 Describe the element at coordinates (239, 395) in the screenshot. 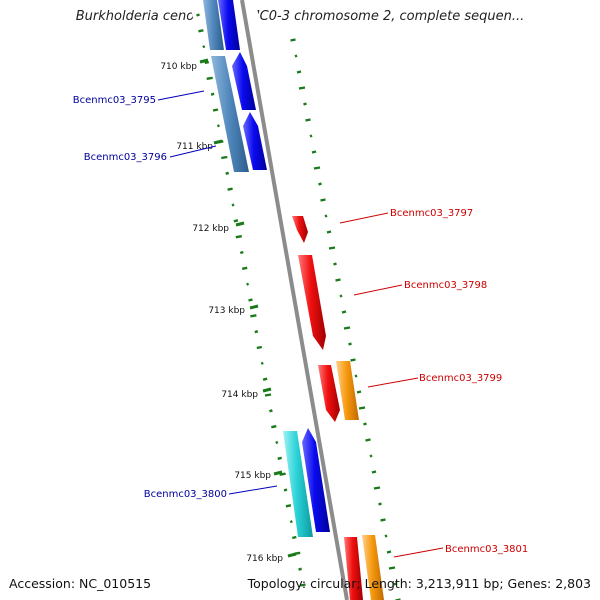

I see `tick-714-label: 714 kbp` at that location.